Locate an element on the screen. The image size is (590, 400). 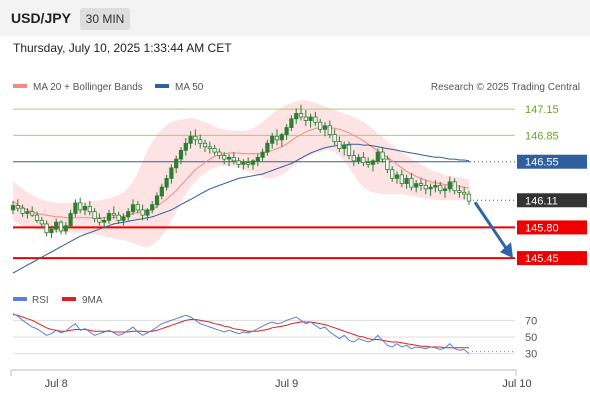
time-axis: Jul 8 Jul 9 Jul 10 is located at coordinates (271, 379).